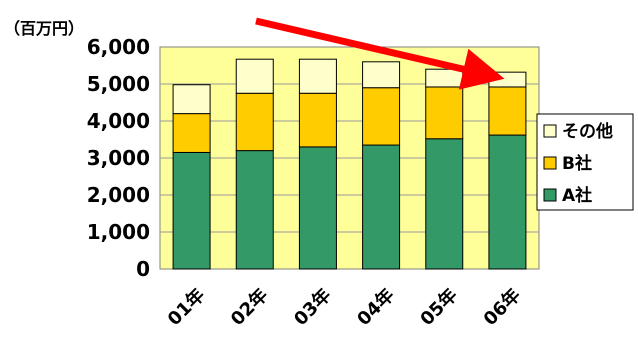 The image size is (638, 349). What do you see at coordinates (577, 163) in the screenshot?
I see `legend-label: B社` at bounding box center [577, 163].